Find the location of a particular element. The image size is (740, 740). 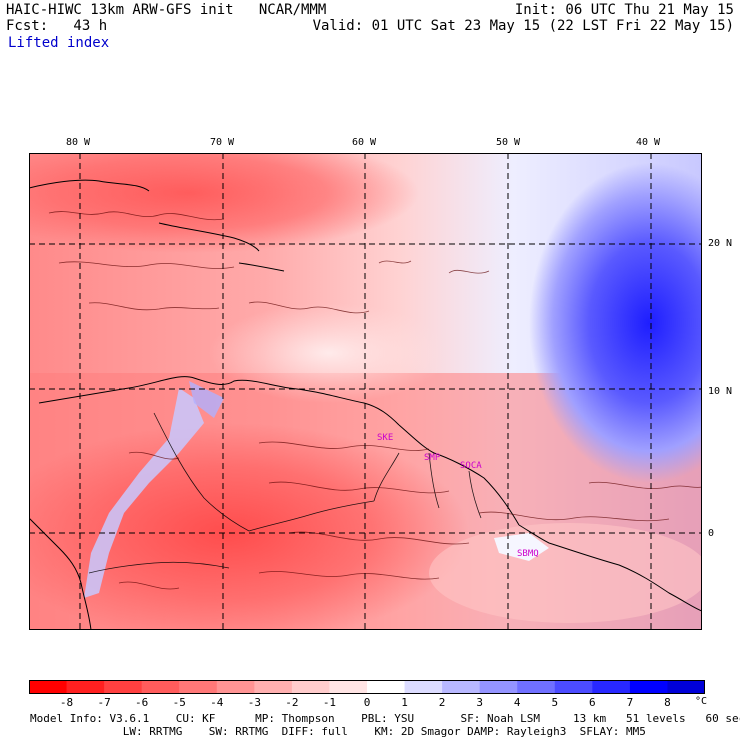

colorbar-label: -3 is located at coordinates (254, 702).